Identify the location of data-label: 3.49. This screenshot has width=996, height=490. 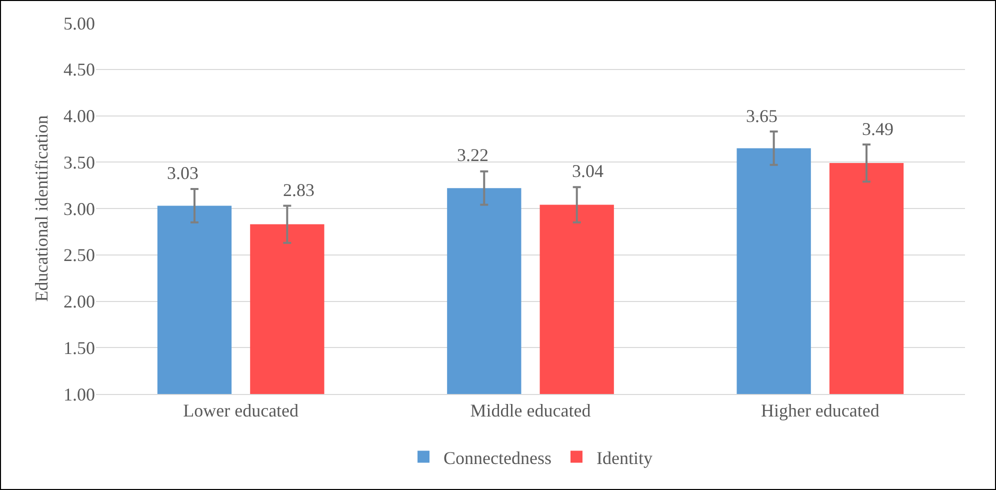
(878, 129).